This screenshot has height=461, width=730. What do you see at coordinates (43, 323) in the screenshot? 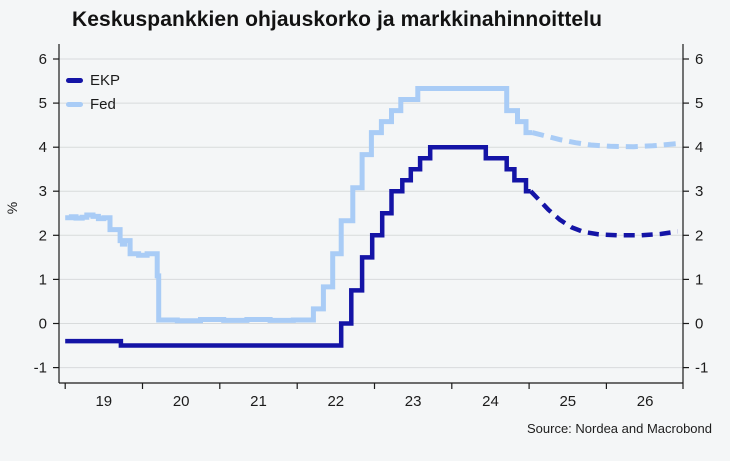
I see `y-tick-label-left: 0` at bounding box center [43, 323].